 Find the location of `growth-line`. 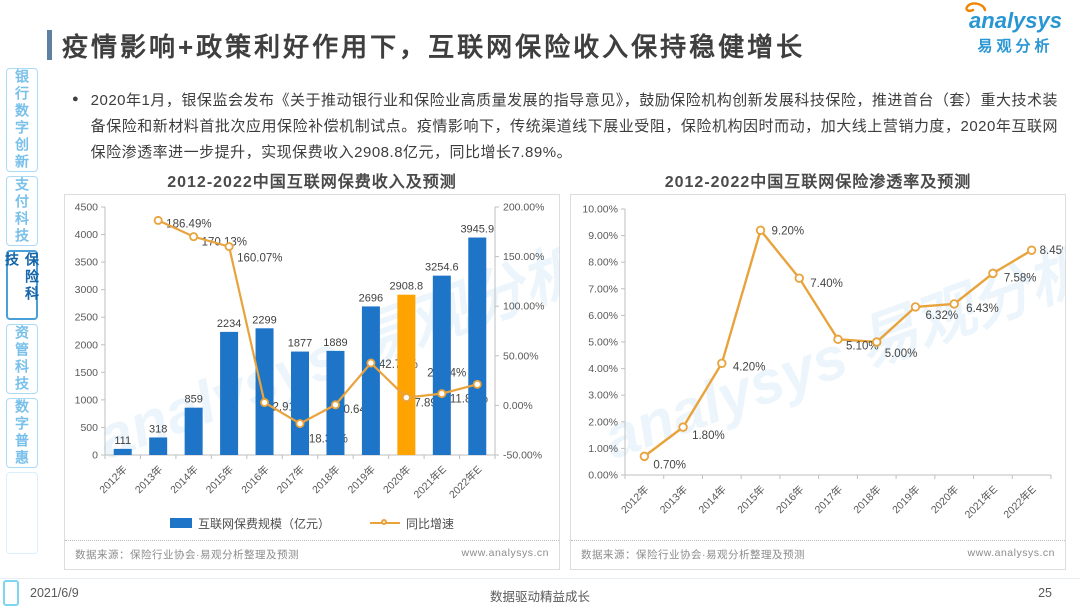

growth-line is located at coordinates (317, 322).